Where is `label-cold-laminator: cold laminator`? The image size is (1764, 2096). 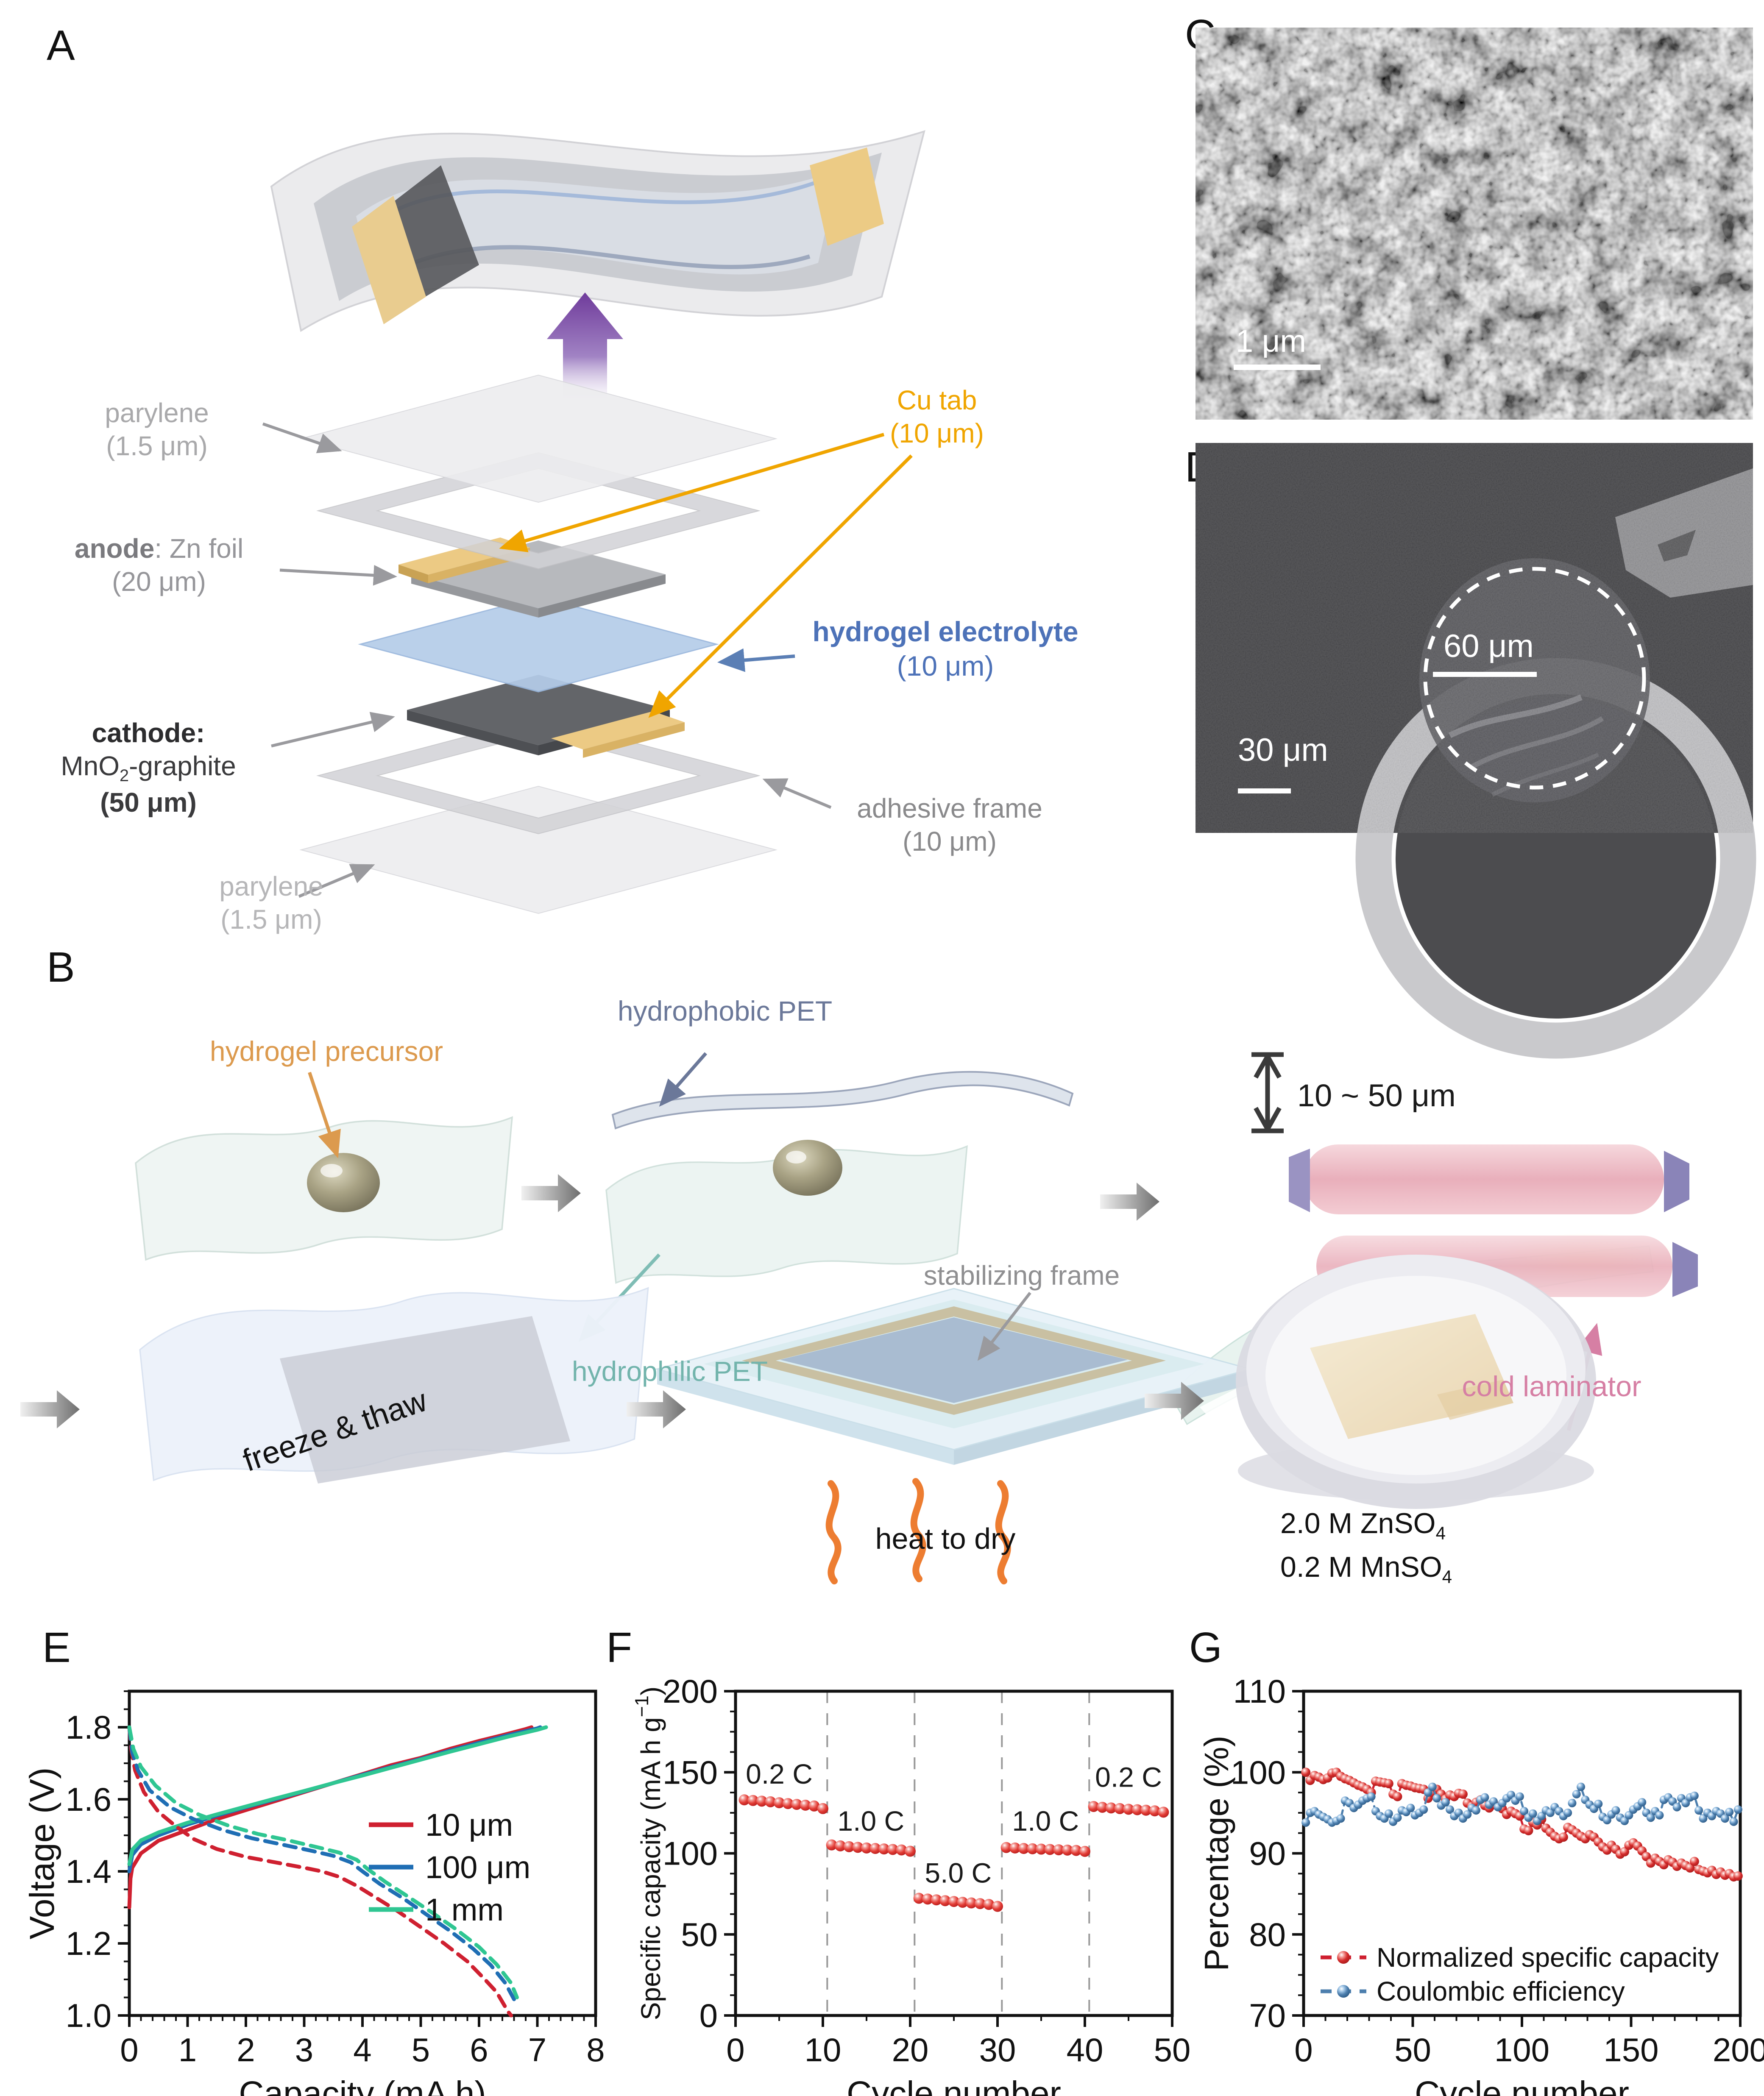 label-cold-laminator: cold laminator is located at coordinates (1551, 1386).